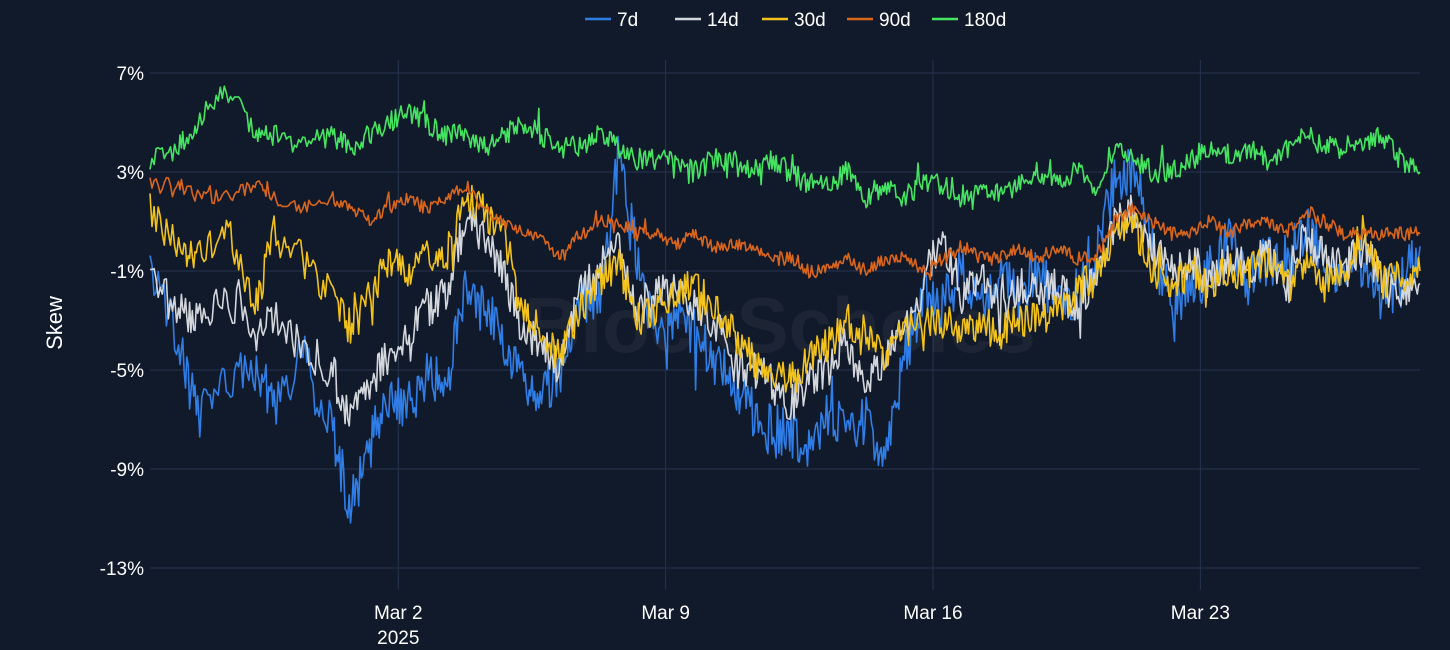 Image resolution: width=1450 pixels, height=650 pixels. What do you see at coordinates (895, 20) in the screenshot?
I see `legend-label: 90d` at bounding box center [895, 20].